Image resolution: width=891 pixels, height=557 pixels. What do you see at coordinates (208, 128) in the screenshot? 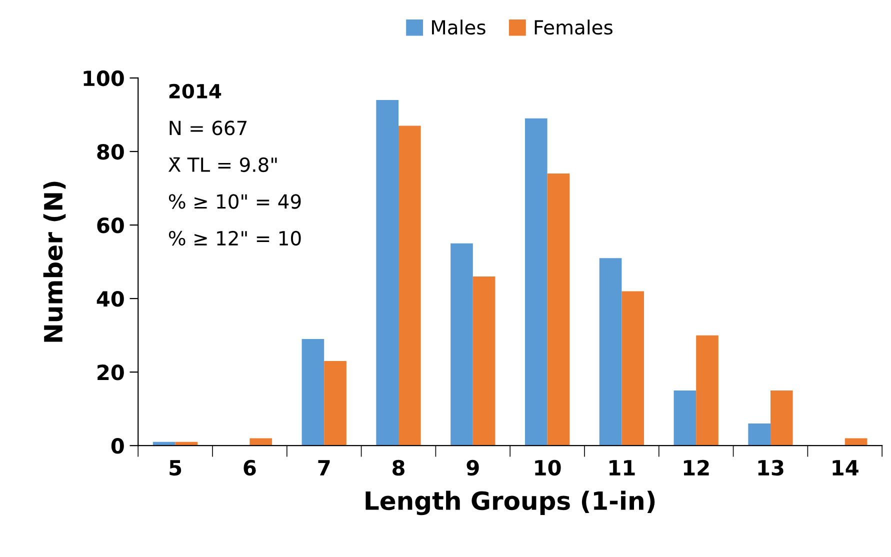
I see `annotation: N = 667` at bounding box center [208, 128].